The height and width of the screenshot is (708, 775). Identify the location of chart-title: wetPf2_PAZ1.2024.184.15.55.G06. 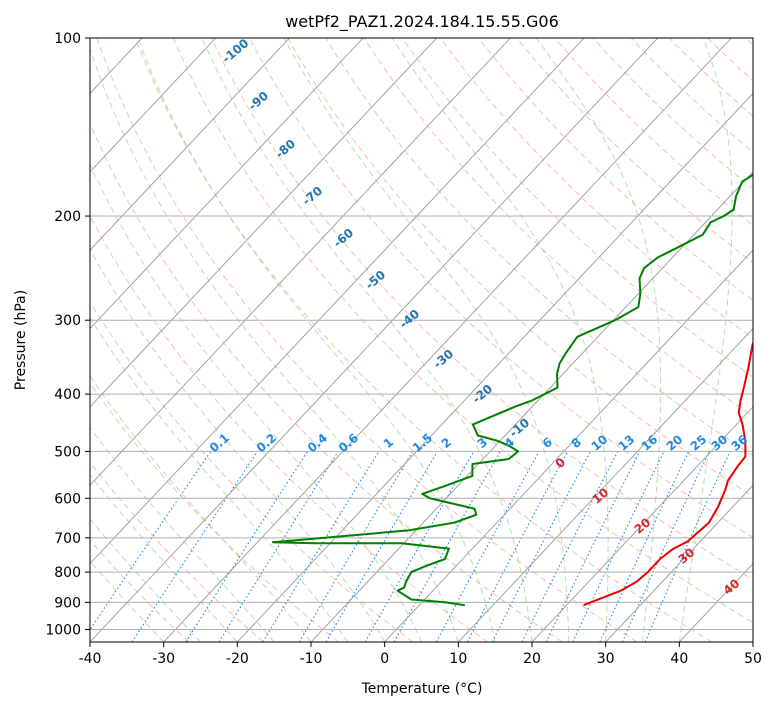
(422, 22).